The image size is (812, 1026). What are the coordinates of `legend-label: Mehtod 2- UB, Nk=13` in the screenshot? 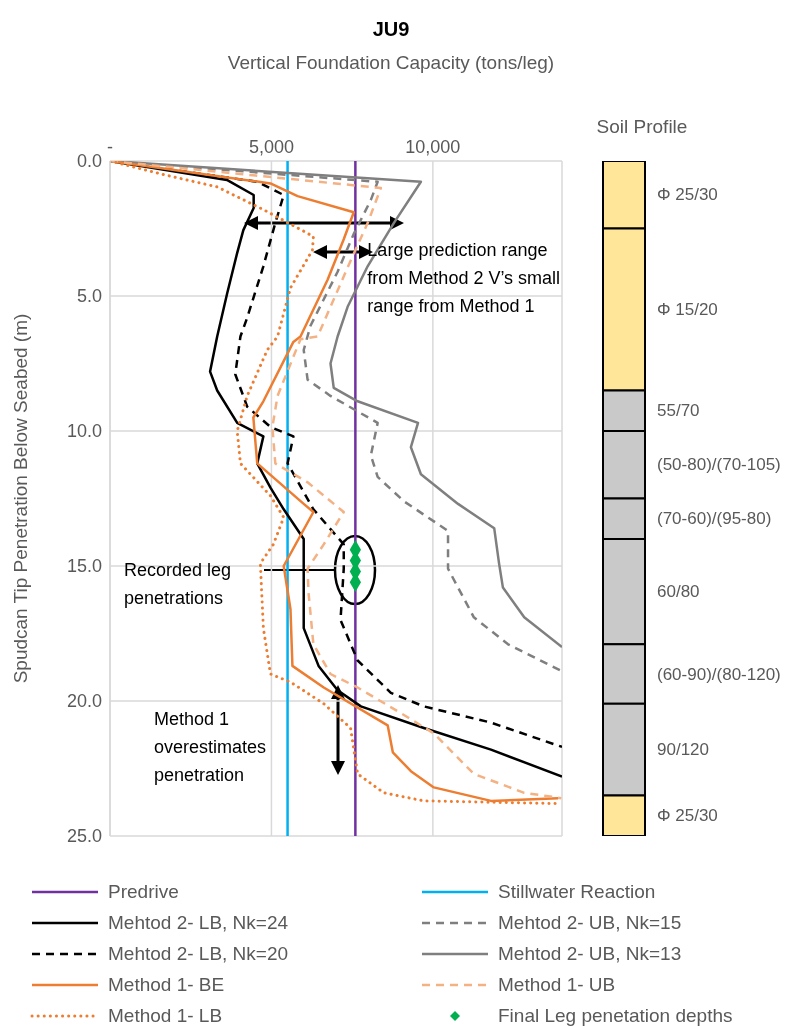 It's located at (590, 953).